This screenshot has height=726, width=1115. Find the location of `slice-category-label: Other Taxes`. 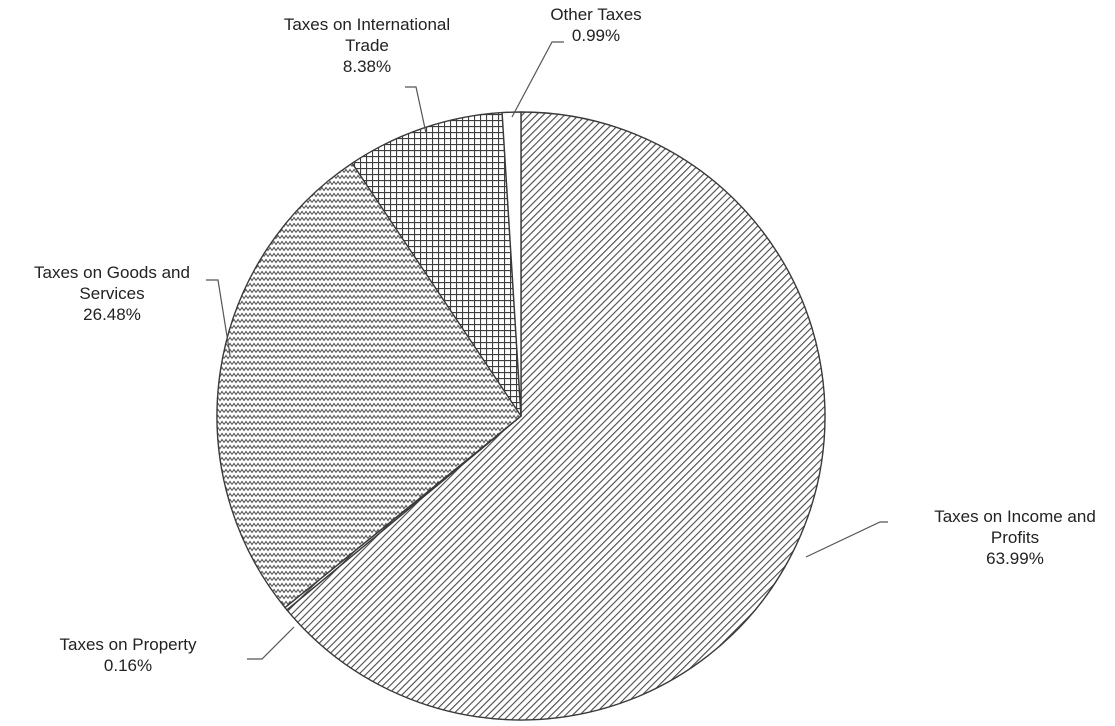

slice-category-label: Other Taxes is located at coordinates (595, 14).